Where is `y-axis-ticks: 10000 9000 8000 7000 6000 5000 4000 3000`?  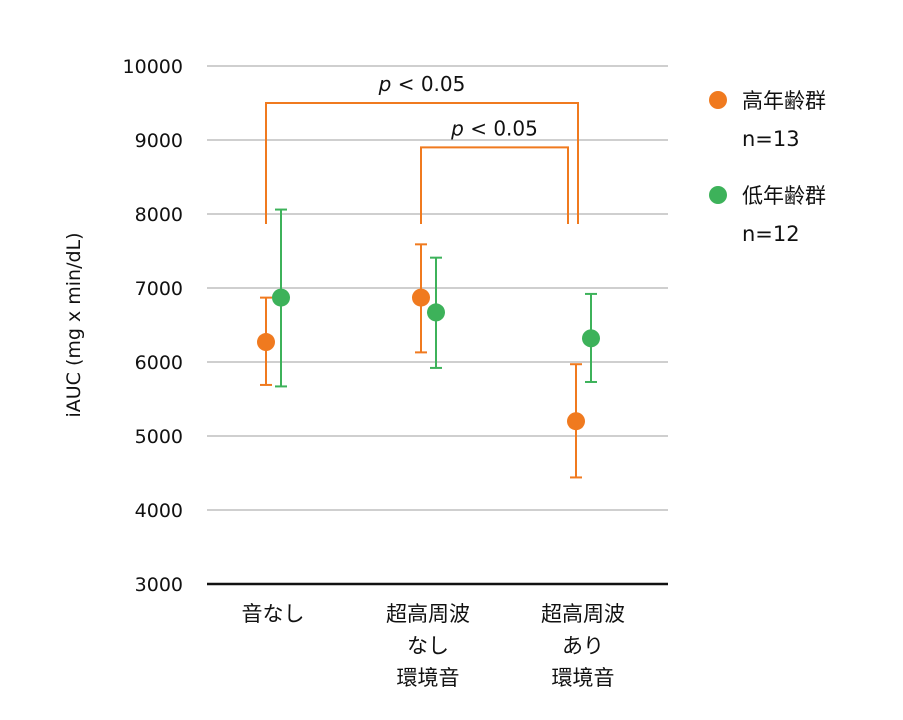
y-axis-ticks: 10000 9000 8000 7000 6000 5000 4000 3000 is located at coordinates (153, 326).